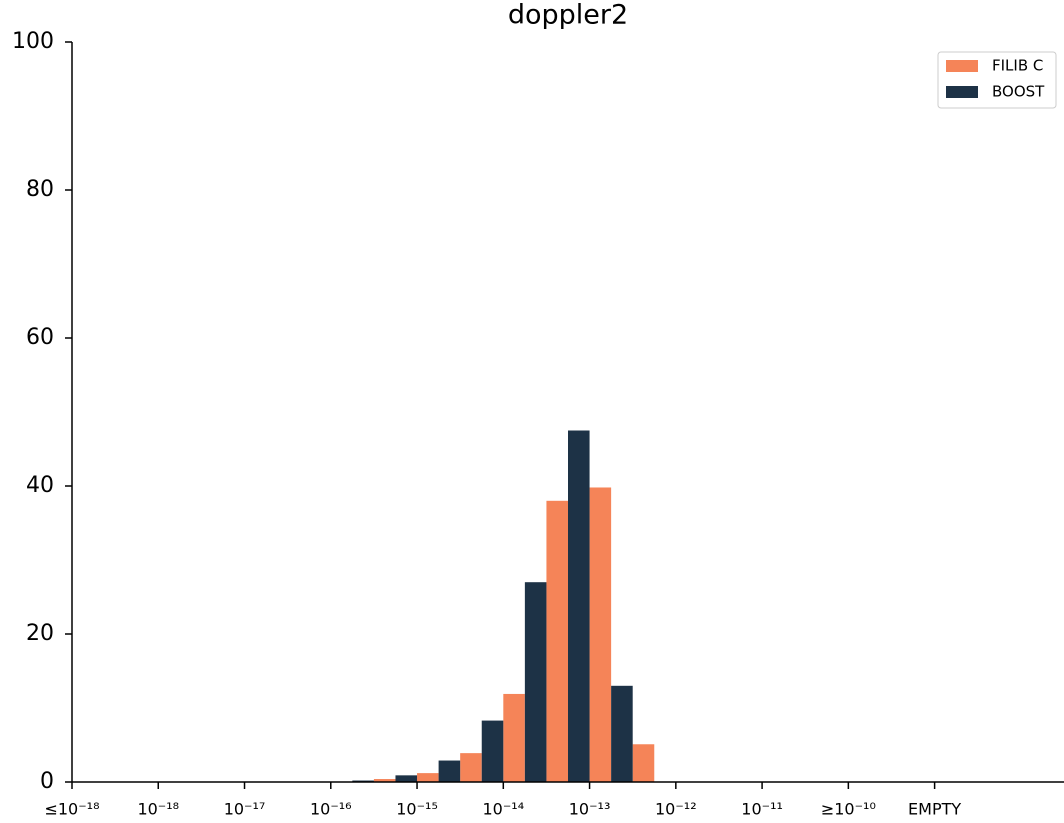 This screenshot has height=823, width=1064. Describe the element at coordinates (1017, 66) in the screenshot. I see `legend-label: FILIB C` at that location.